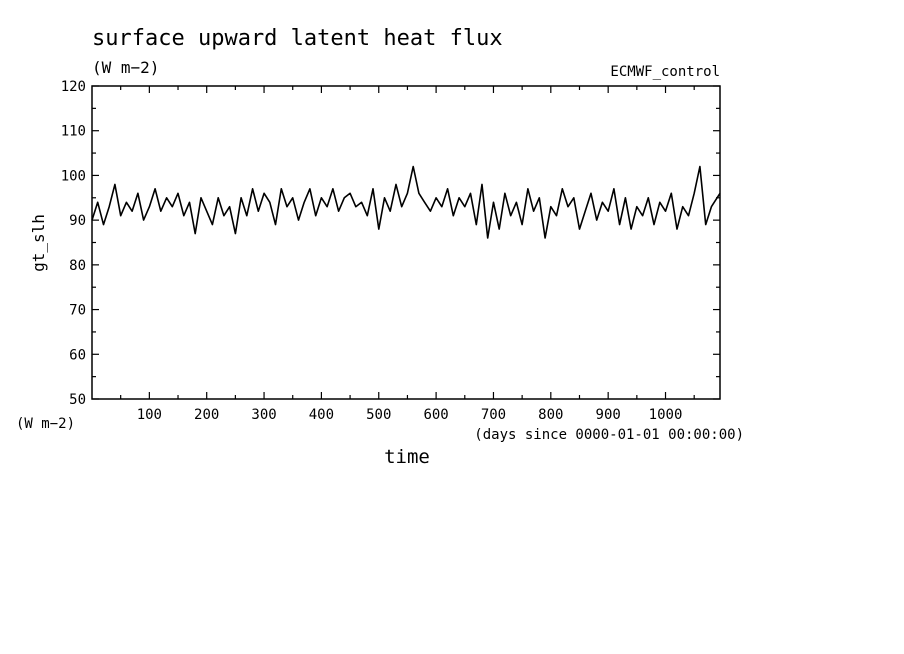 The image size is (904, 654). What do you see at coordinates (206, 415) in the screenshot?
I see `x-tick-label: 200` at bounding box center [206, 415].